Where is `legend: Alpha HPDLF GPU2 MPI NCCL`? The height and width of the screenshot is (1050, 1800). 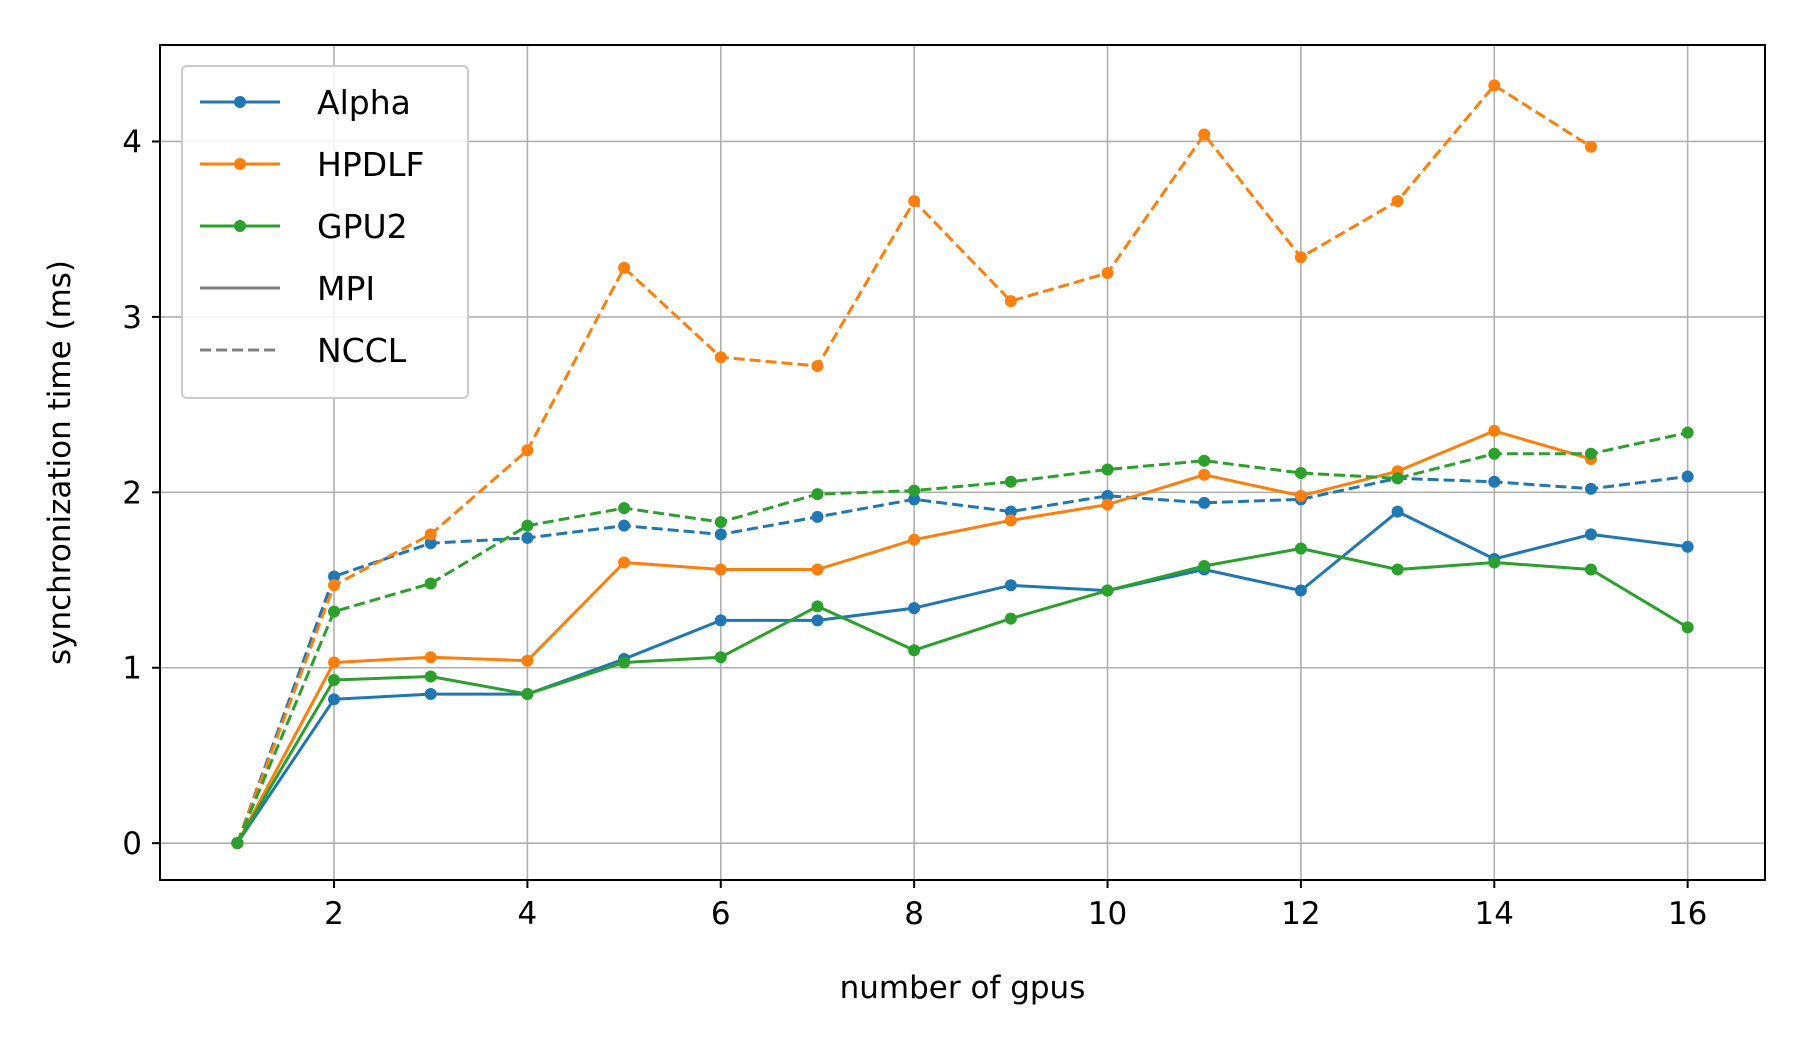
legend: Alpha HPDLF GPU2 MPI NCCL is located at coordinates (325, 232).